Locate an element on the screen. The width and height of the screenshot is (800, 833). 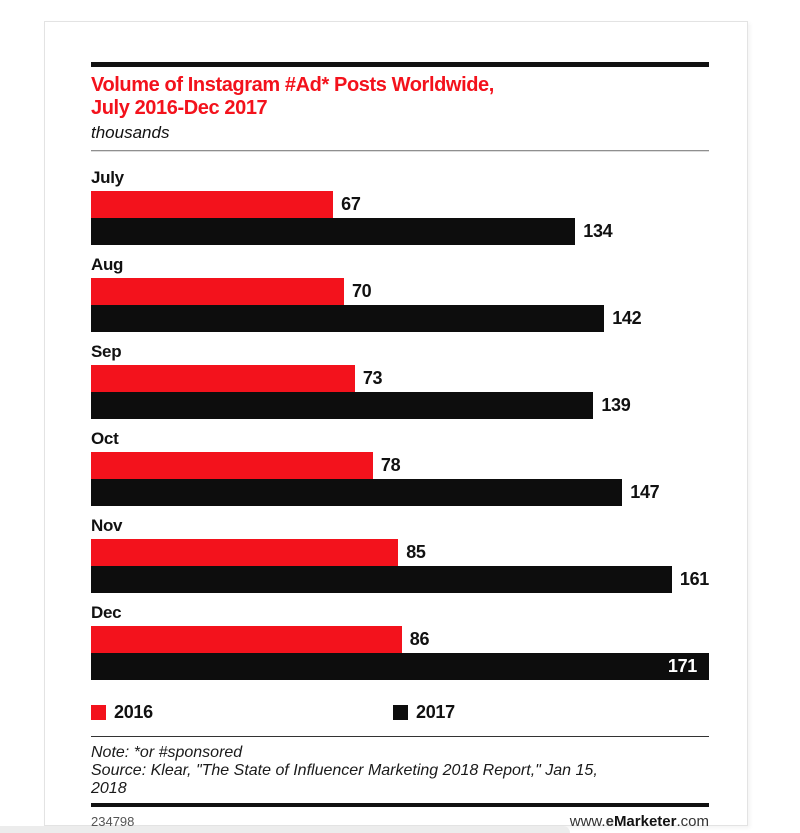
chart-id: 234798 is located at coordinates (113, 821).